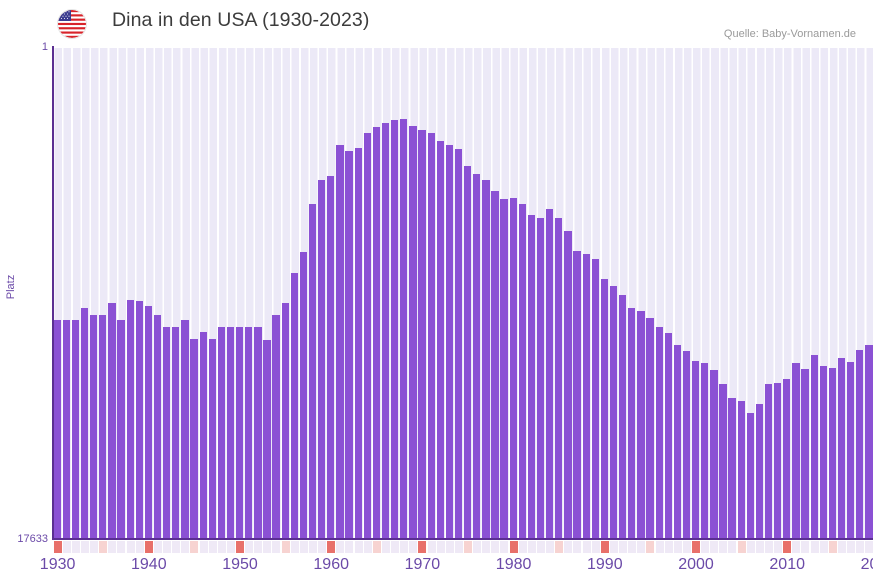 The height and width of the screenshot is (587, 873). I want to click on bar-2016, so click(841, 447).